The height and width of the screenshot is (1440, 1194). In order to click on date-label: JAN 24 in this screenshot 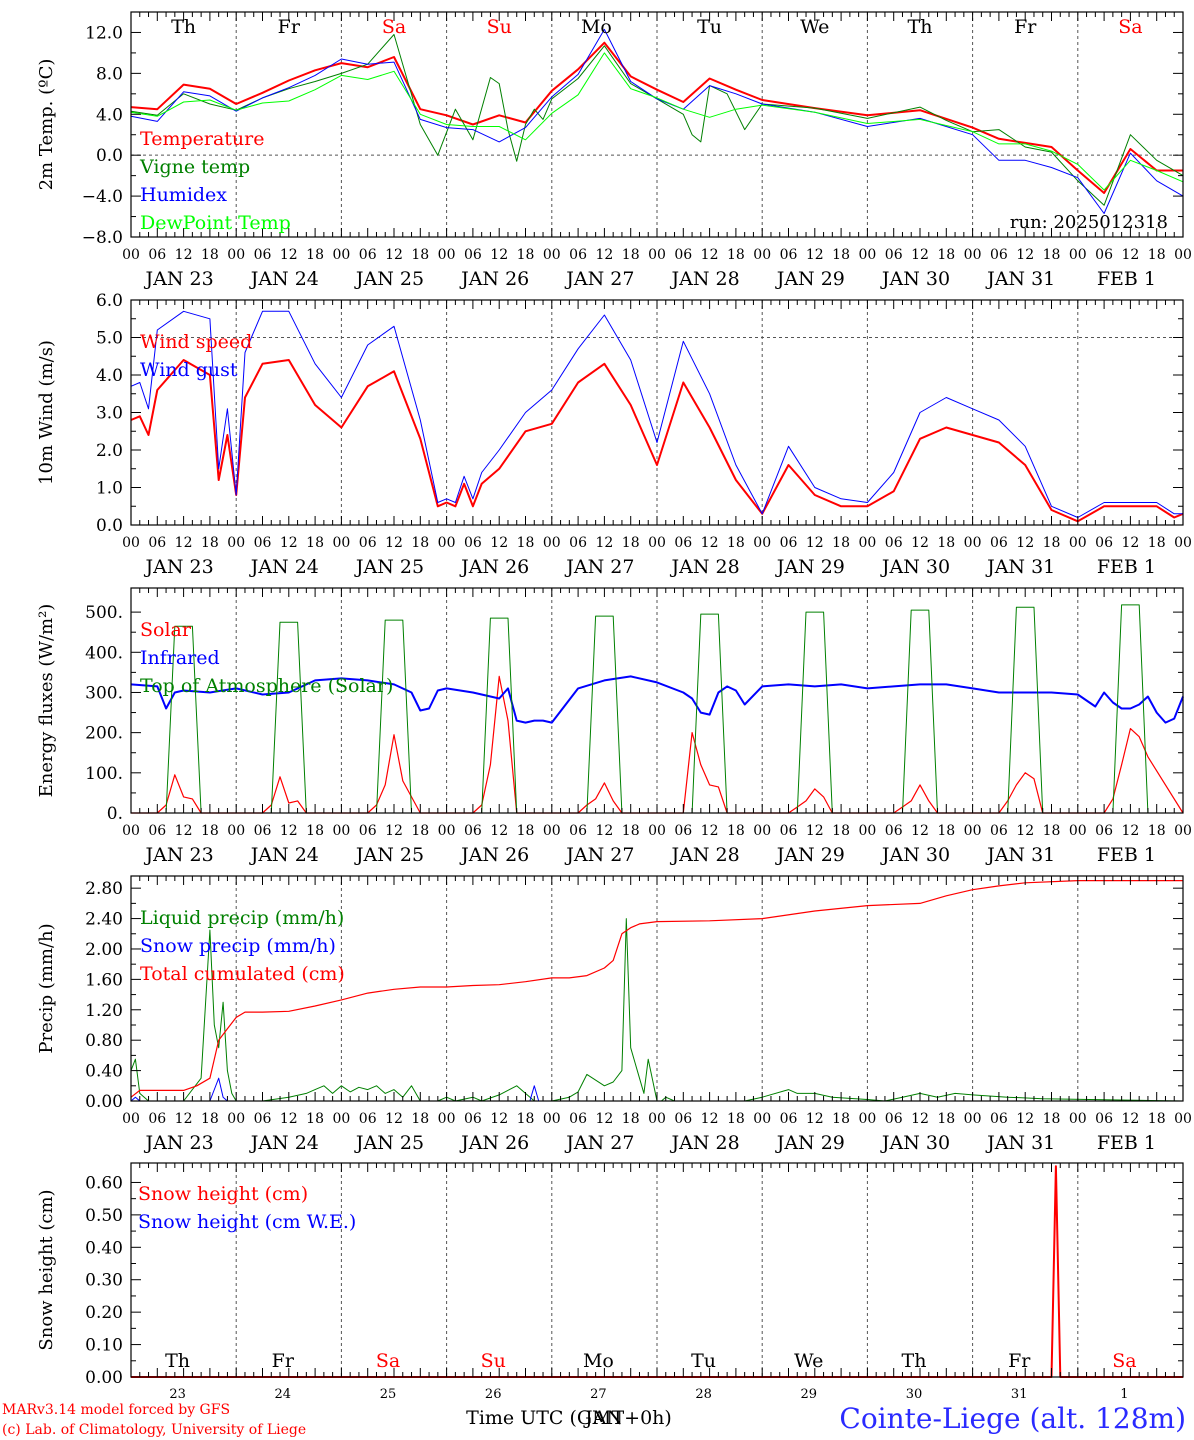, I will do `click(284, 855)`.